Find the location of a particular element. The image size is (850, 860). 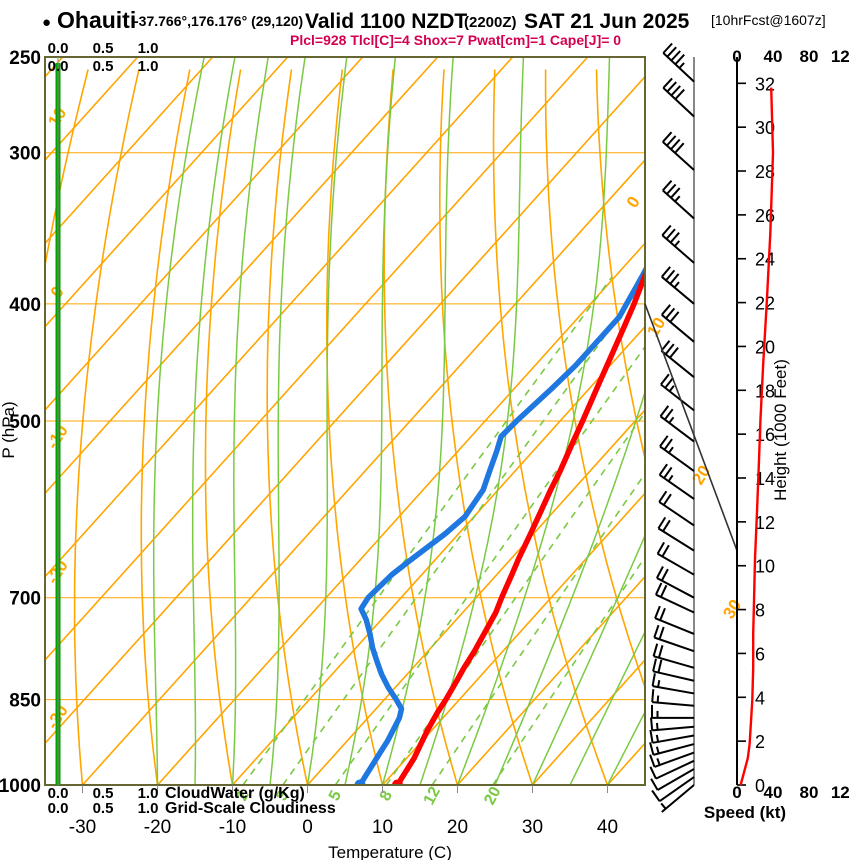

cloudiness-tick-top: 0.5 is located at coordinates (103, 66).